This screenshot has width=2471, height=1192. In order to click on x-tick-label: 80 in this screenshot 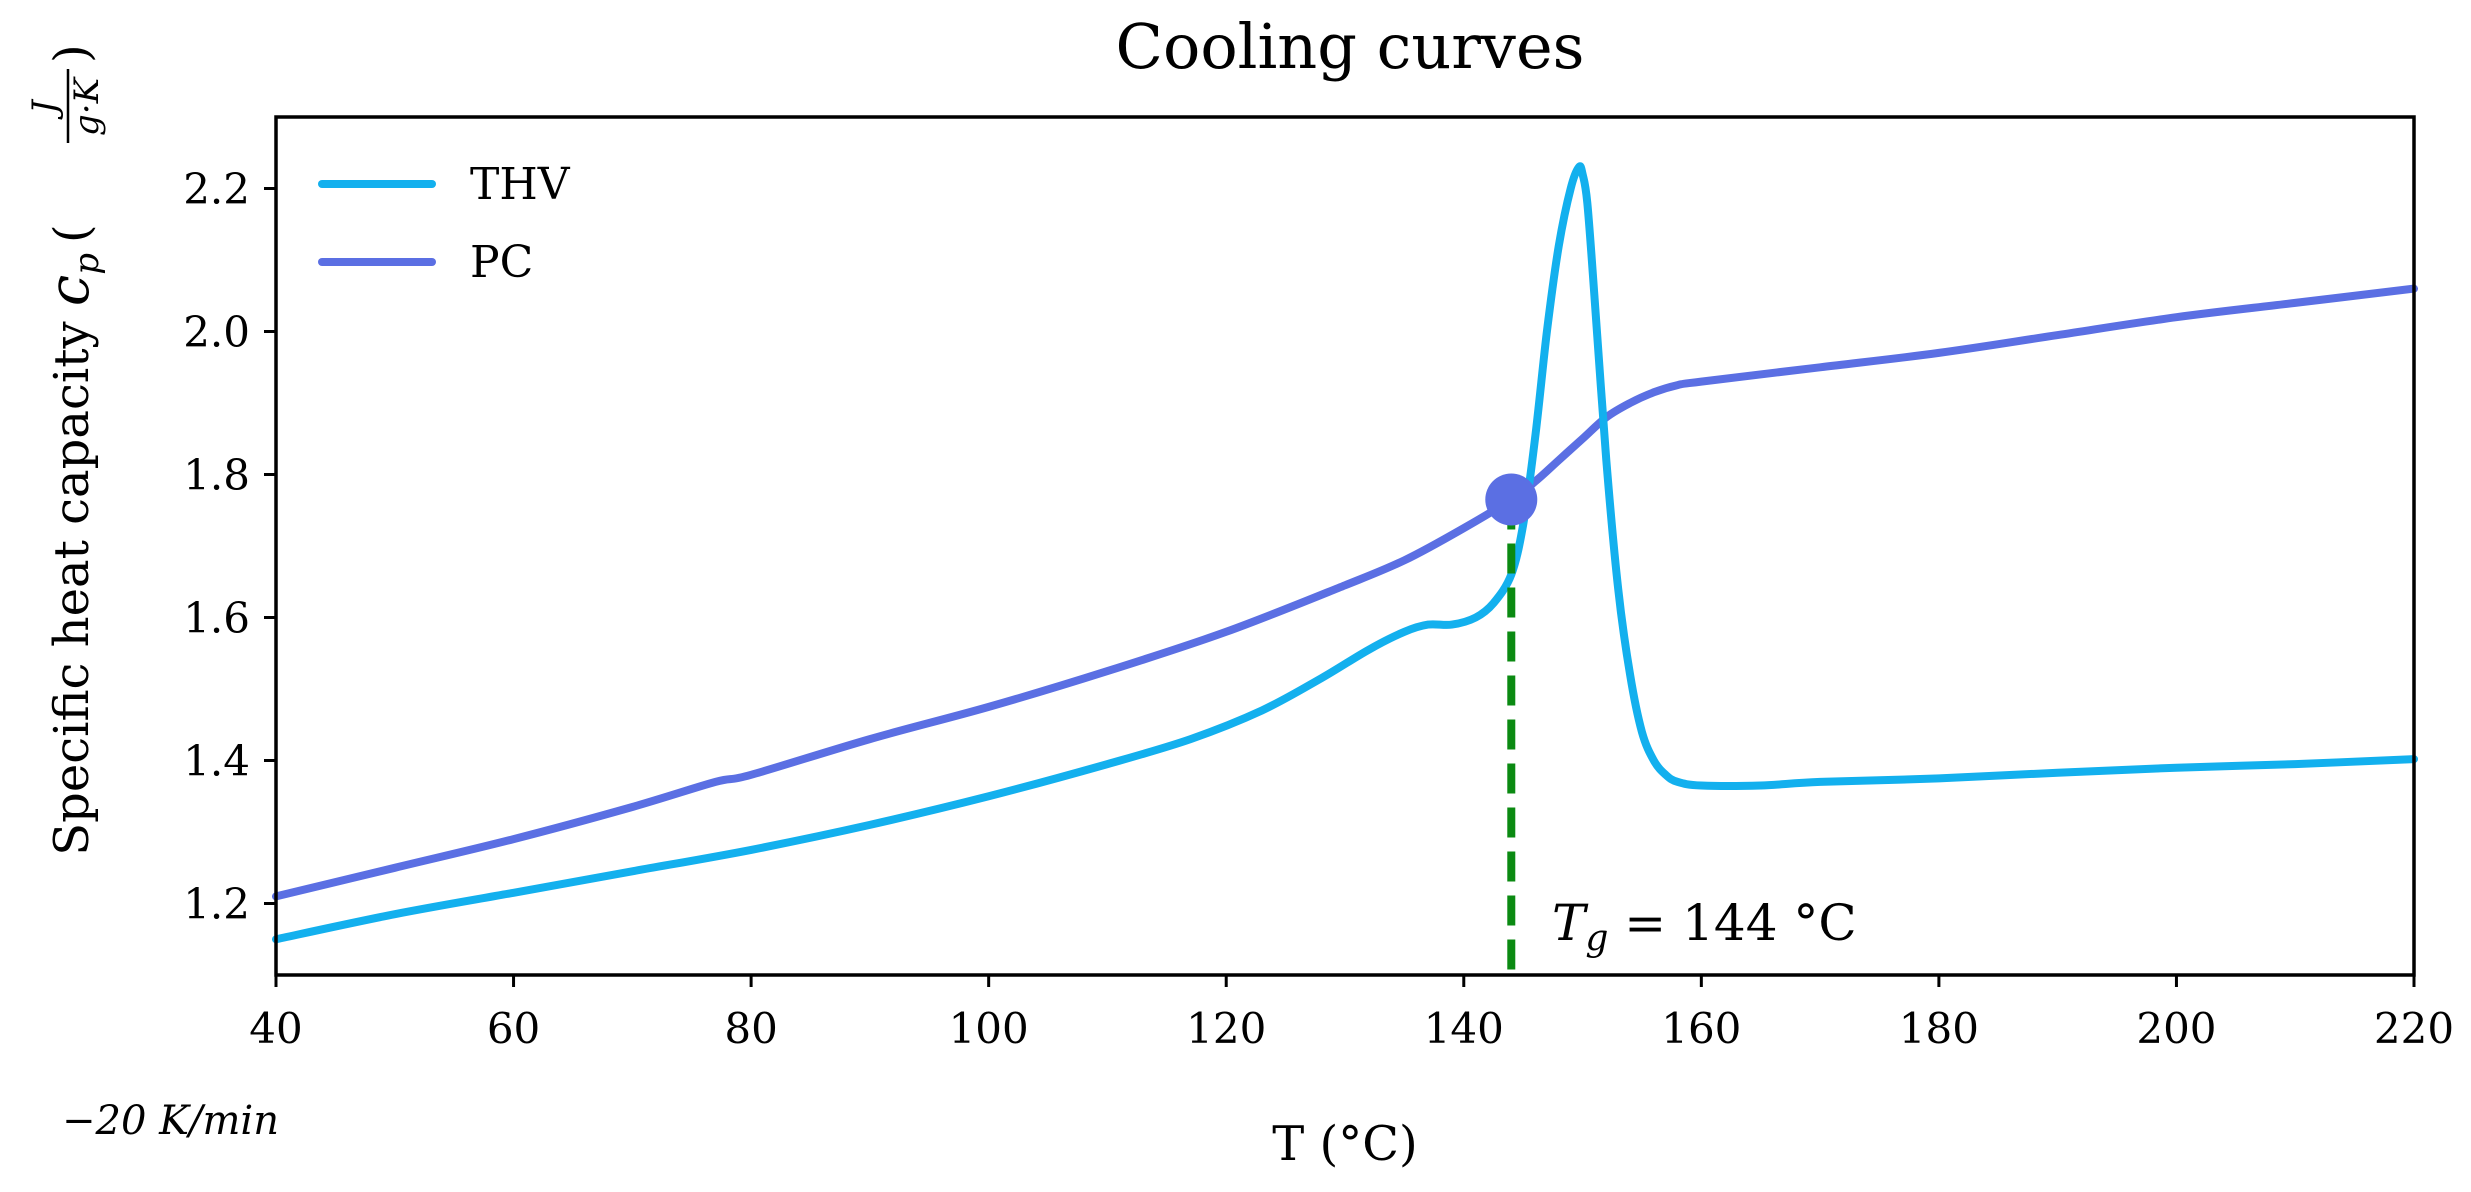, I will do `click(750, 1028)`.